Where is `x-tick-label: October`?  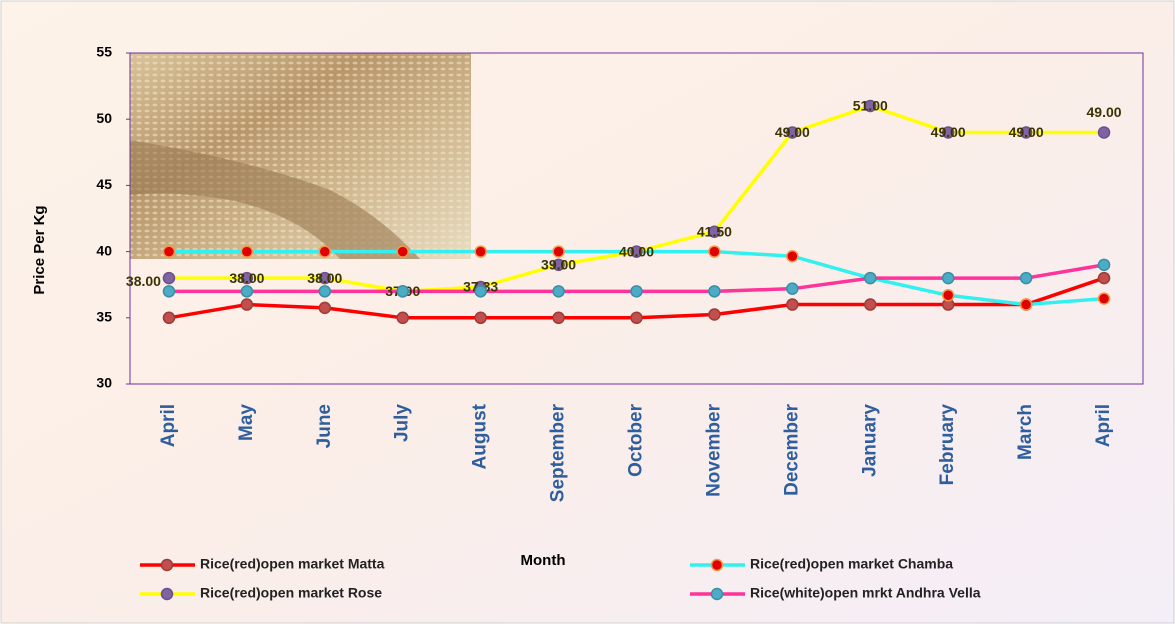 x-tick-label: October is located at coordinates (636, 439).